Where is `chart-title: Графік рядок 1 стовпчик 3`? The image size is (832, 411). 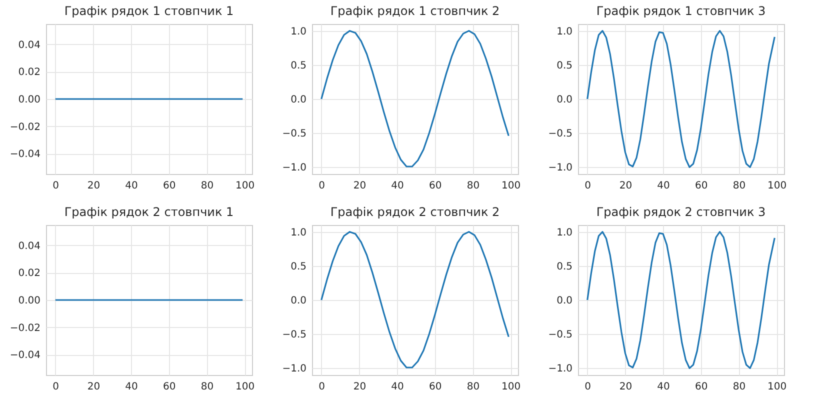
chart-title: Графік рядок 1 стовпчик 3 is located at coordinates (681, 11).